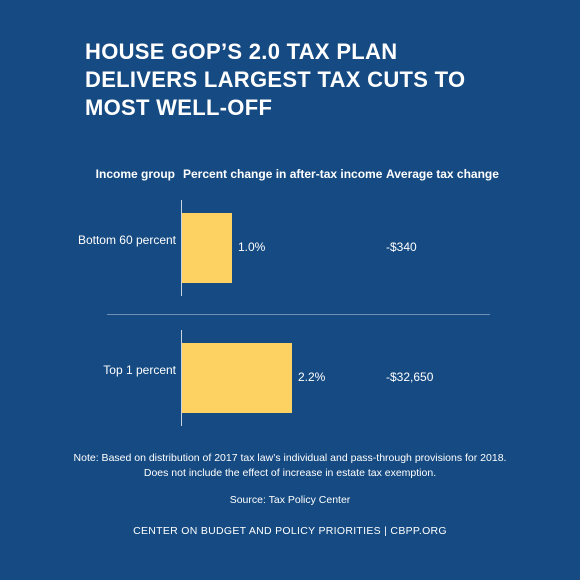 This screenshot has width=580, height=580. I want to click on category-label: Bottom 60 percent, so click(126, 240).